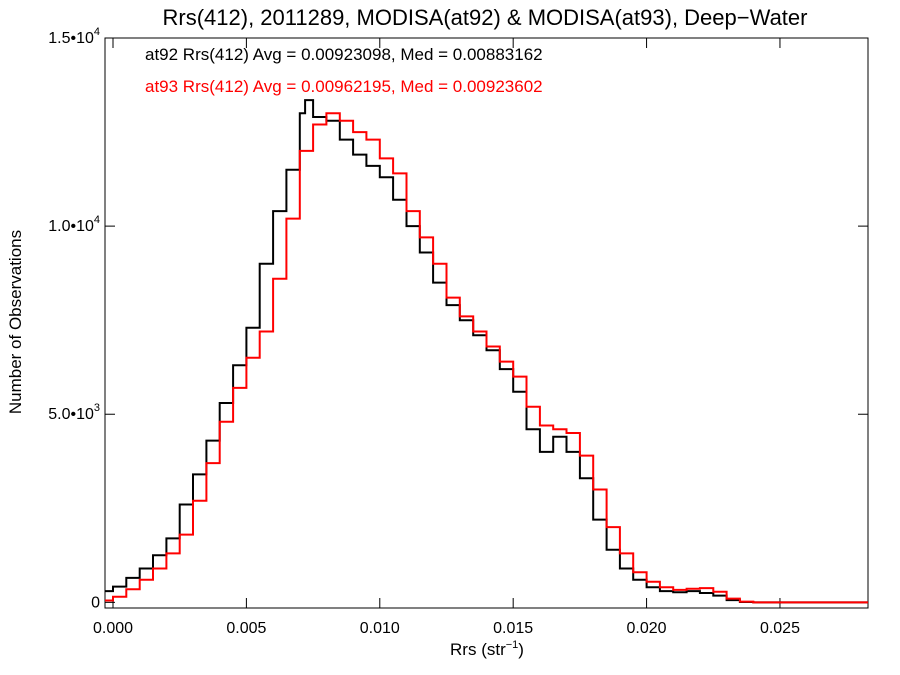 Image resolution: width=900 pixels, height=675 pixels. What do you see at coordinates (780, 628) in the screenshot?
I see `x-tick-label: 0.025` at bounding box center [780, 628].